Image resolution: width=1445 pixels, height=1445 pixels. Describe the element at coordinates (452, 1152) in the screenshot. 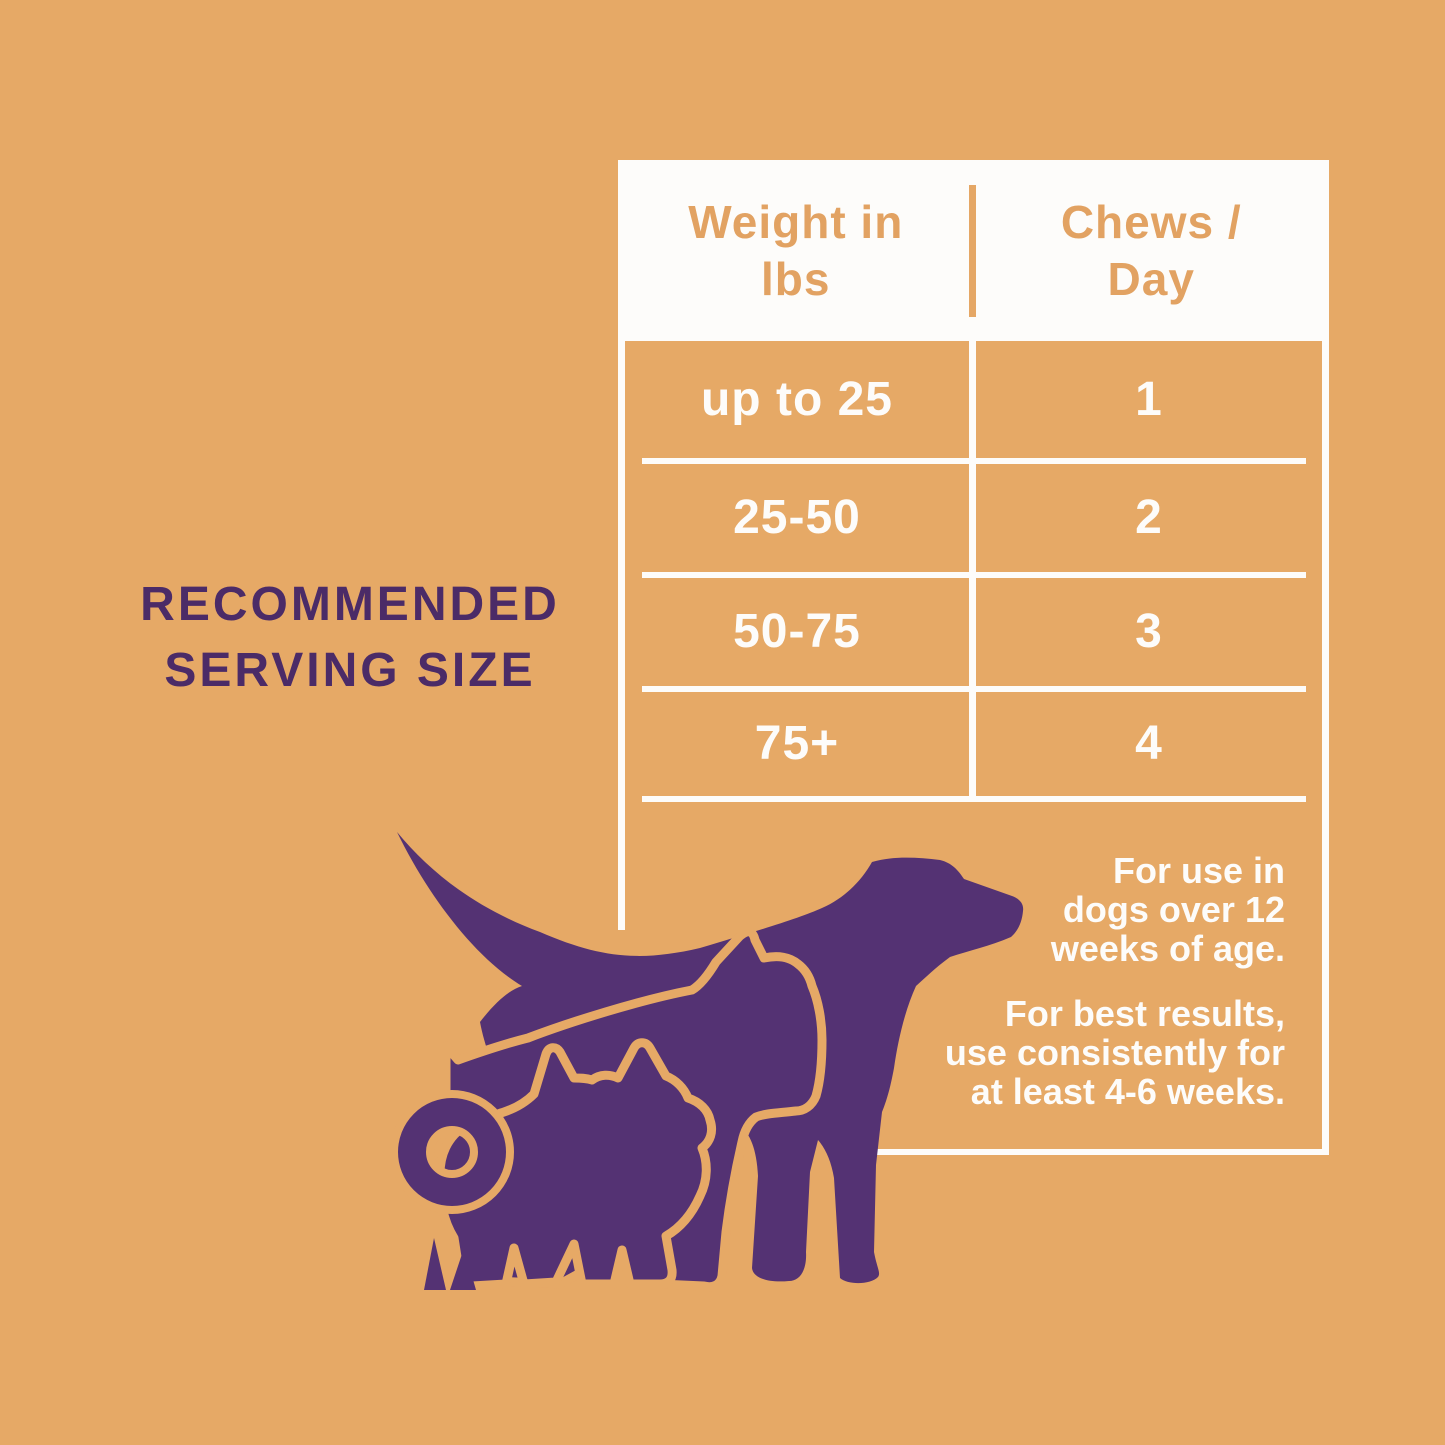

I see `small-dog-tail-curl` at that location.